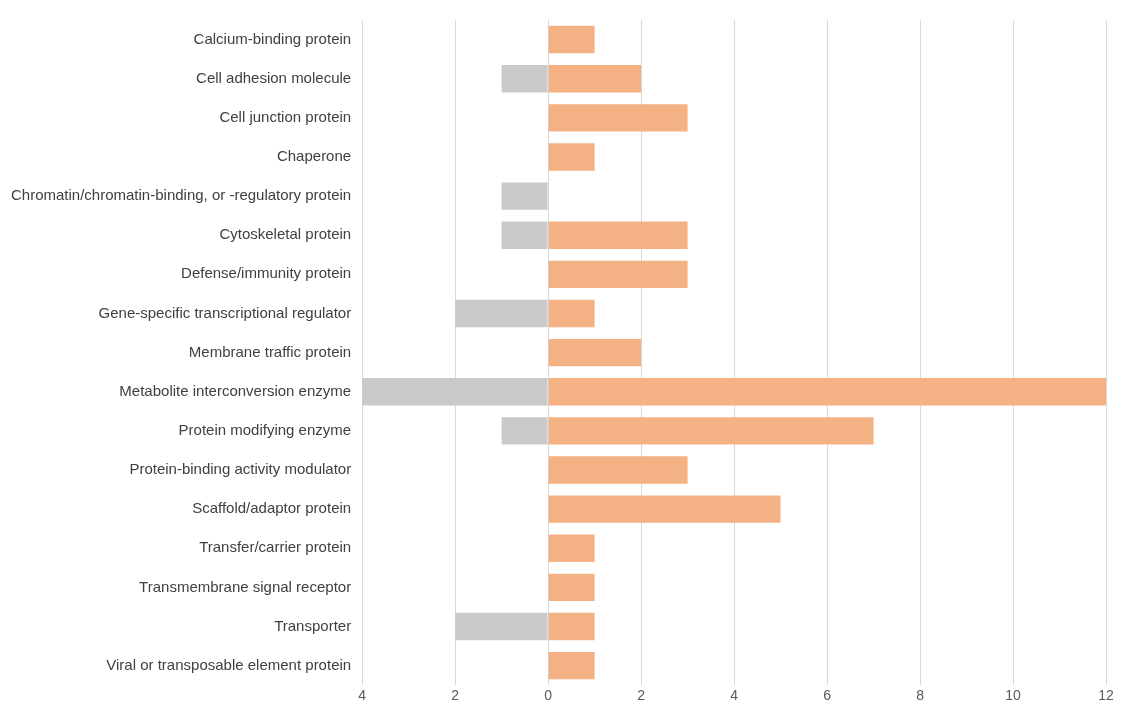  I want to click on x-tick-label: 0, so click(548, 695).